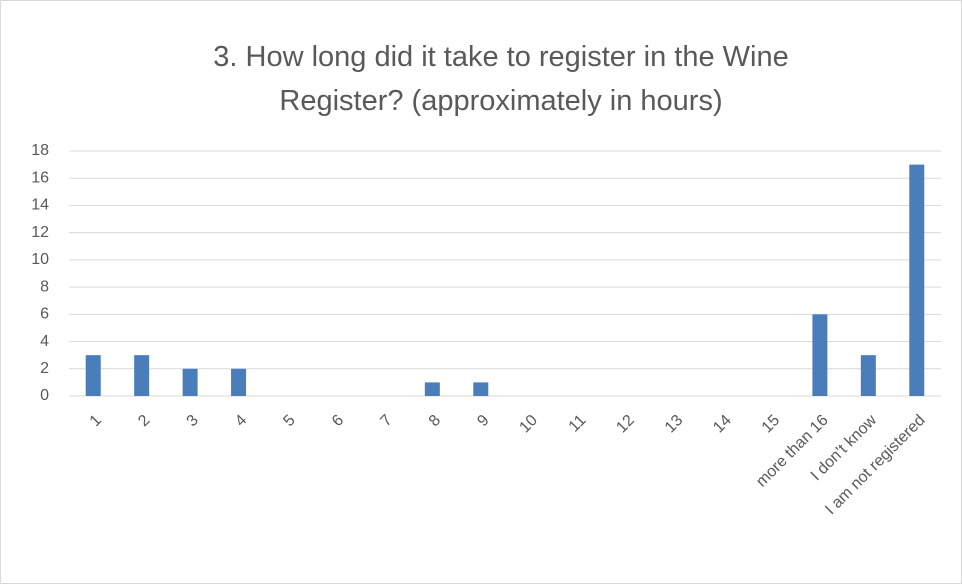 The image size is (962, 584). Describe the element at coordinates (386, 421) in the screenshot. I see `x-tick-label: 7` at that location.